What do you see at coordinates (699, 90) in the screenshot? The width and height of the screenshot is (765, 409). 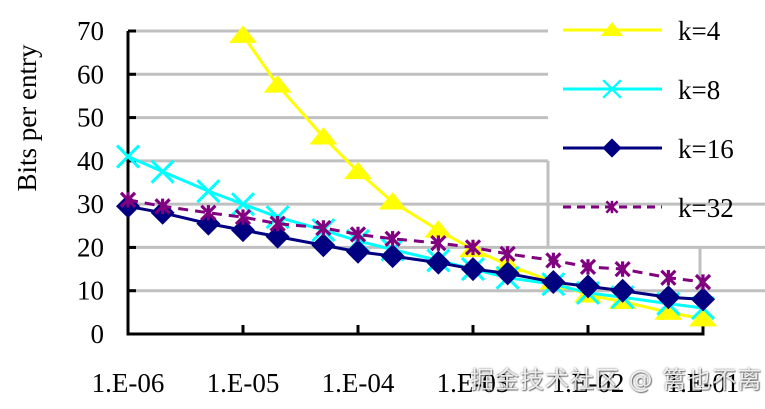 I see `legend-label: k=8` at bounding box center [699, 90].